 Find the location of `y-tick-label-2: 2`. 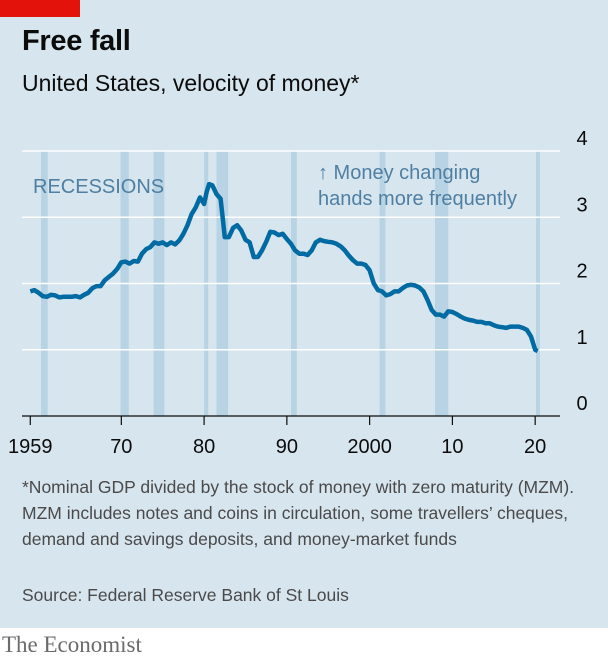

y-tick-label-2: 2 is located at coordinates (581, 272).